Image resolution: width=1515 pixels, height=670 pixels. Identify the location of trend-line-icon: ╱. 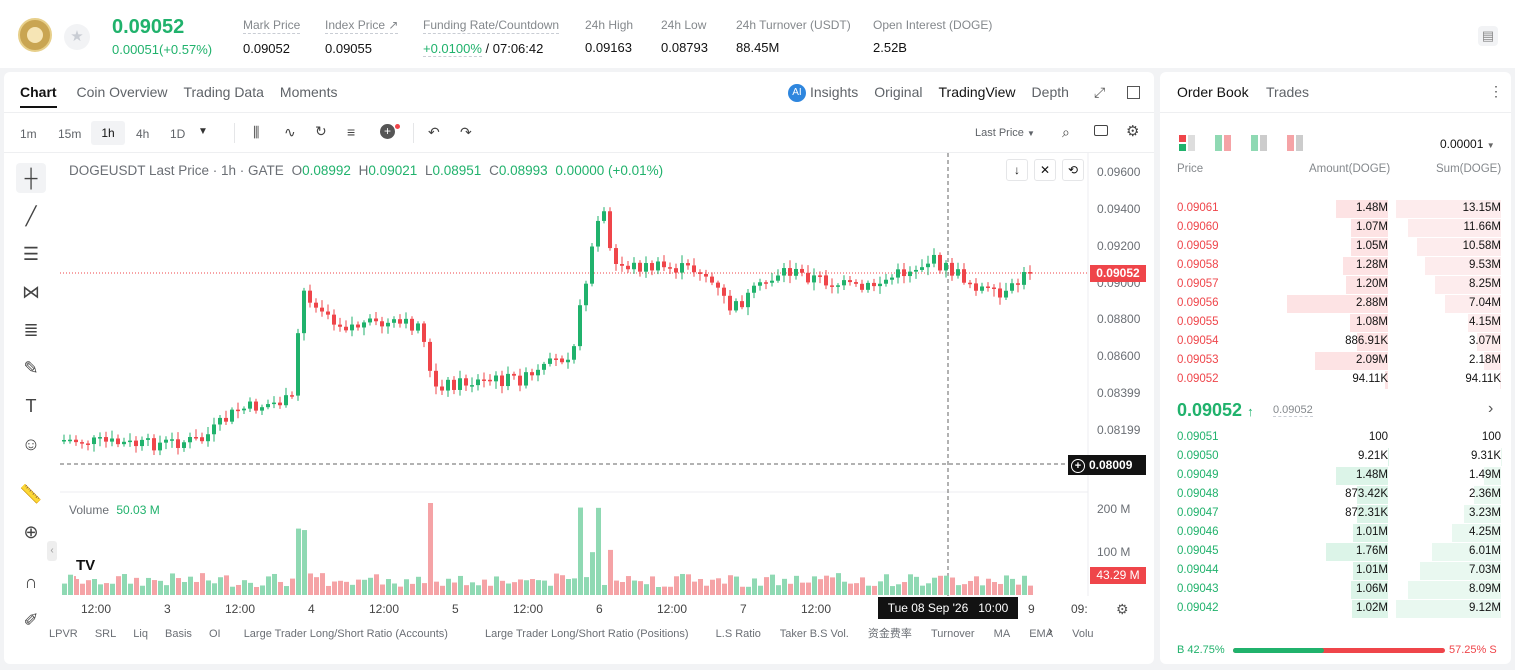
(31, 216).